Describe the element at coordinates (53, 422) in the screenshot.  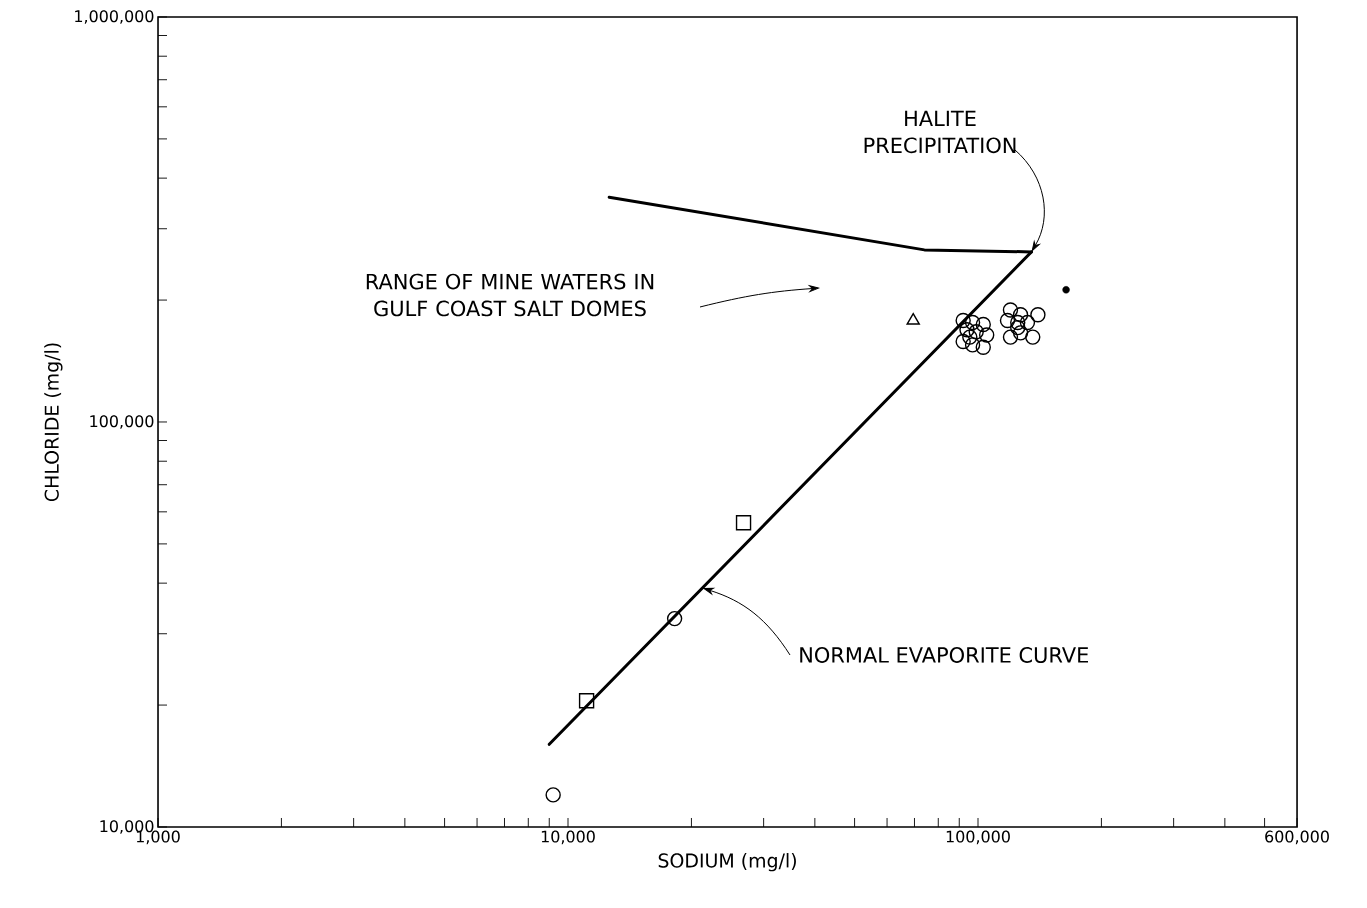
I see `y-axis-title: CHLORIDE (mg/l)` at that location.